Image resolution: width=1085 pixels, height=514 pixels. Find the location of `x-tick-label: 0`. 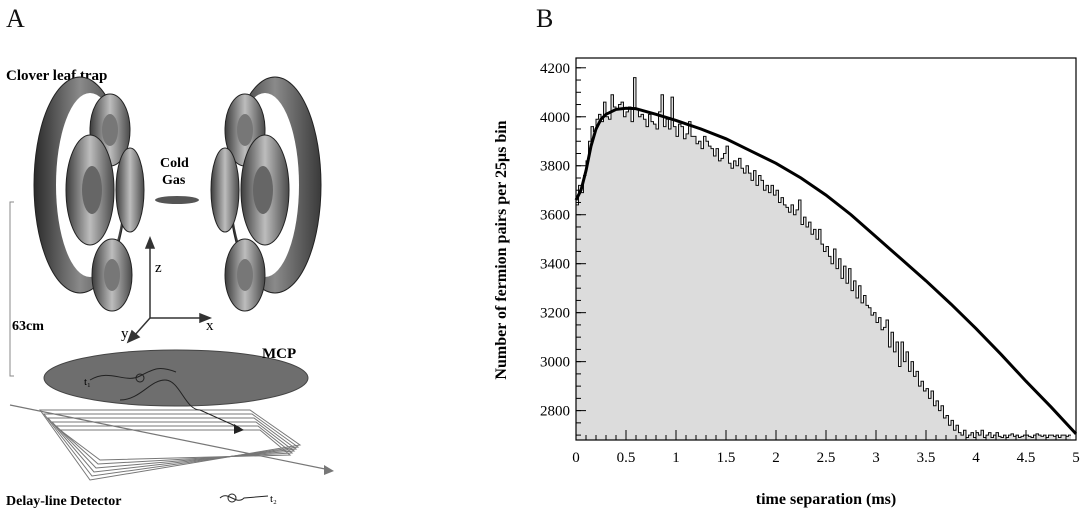

x-tick-label: 0 is located at coordinates (576, 458).